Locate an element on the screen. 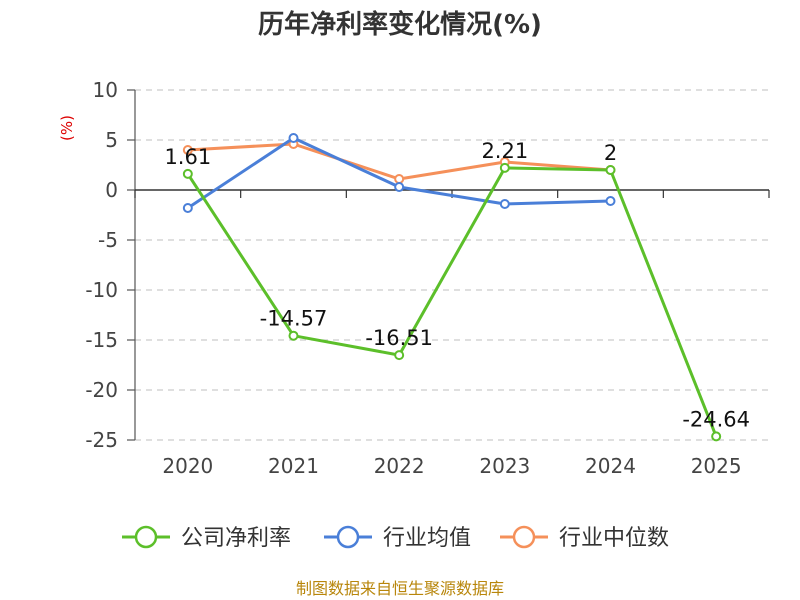 The width and height of the screenshot is (800, 600). y-tick-label: -15 is located at coordinates (101, 340).